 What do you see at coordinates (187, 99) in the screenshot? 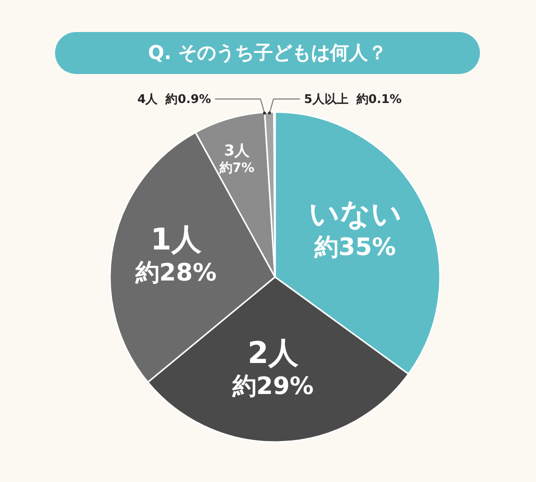
I see `data-label: 約0.9%` at bounding box center [187, 99].